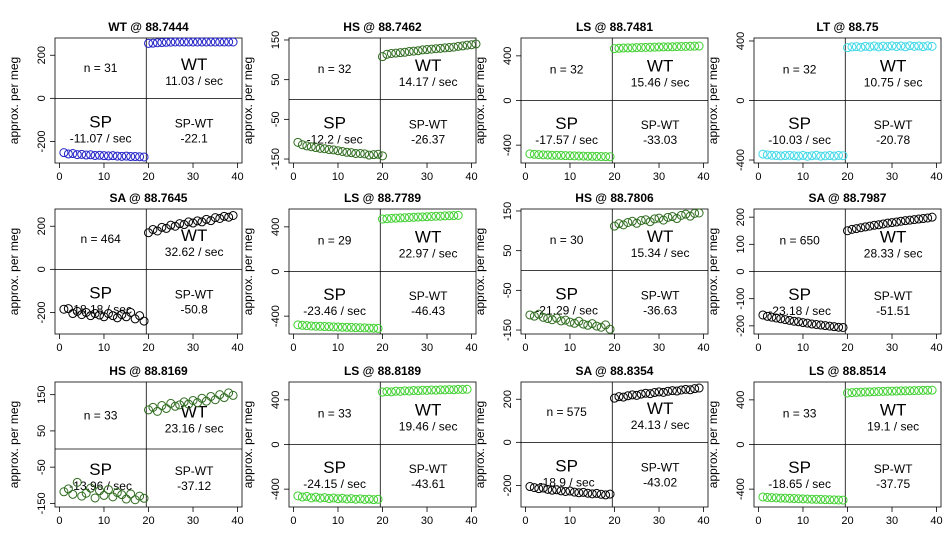  Describe the element at coordinates (799, 240) in the screenshot. I see `sample-count-label: n = 650` at that location.